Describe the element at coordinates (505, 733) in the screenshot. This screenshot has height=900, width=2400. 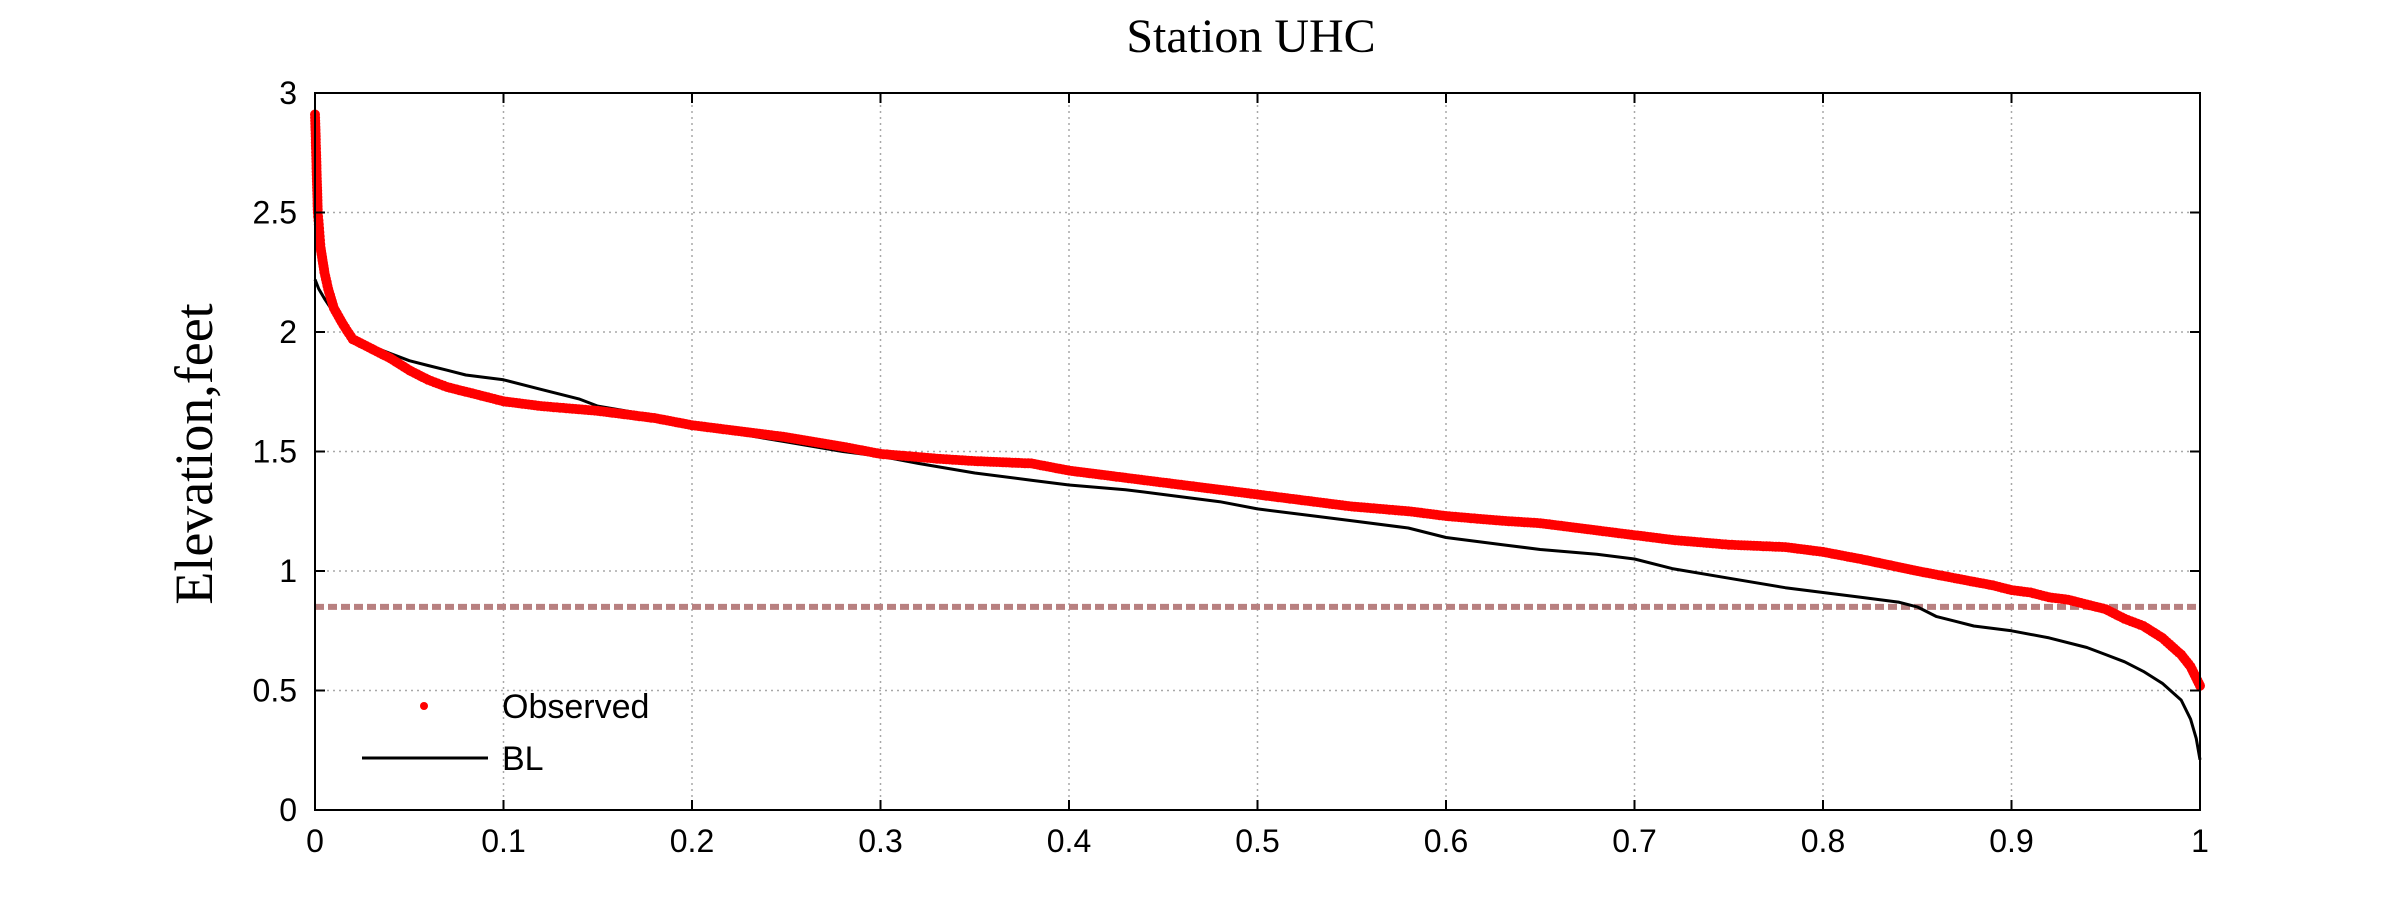
I see `legend: Observed BL` at that location.